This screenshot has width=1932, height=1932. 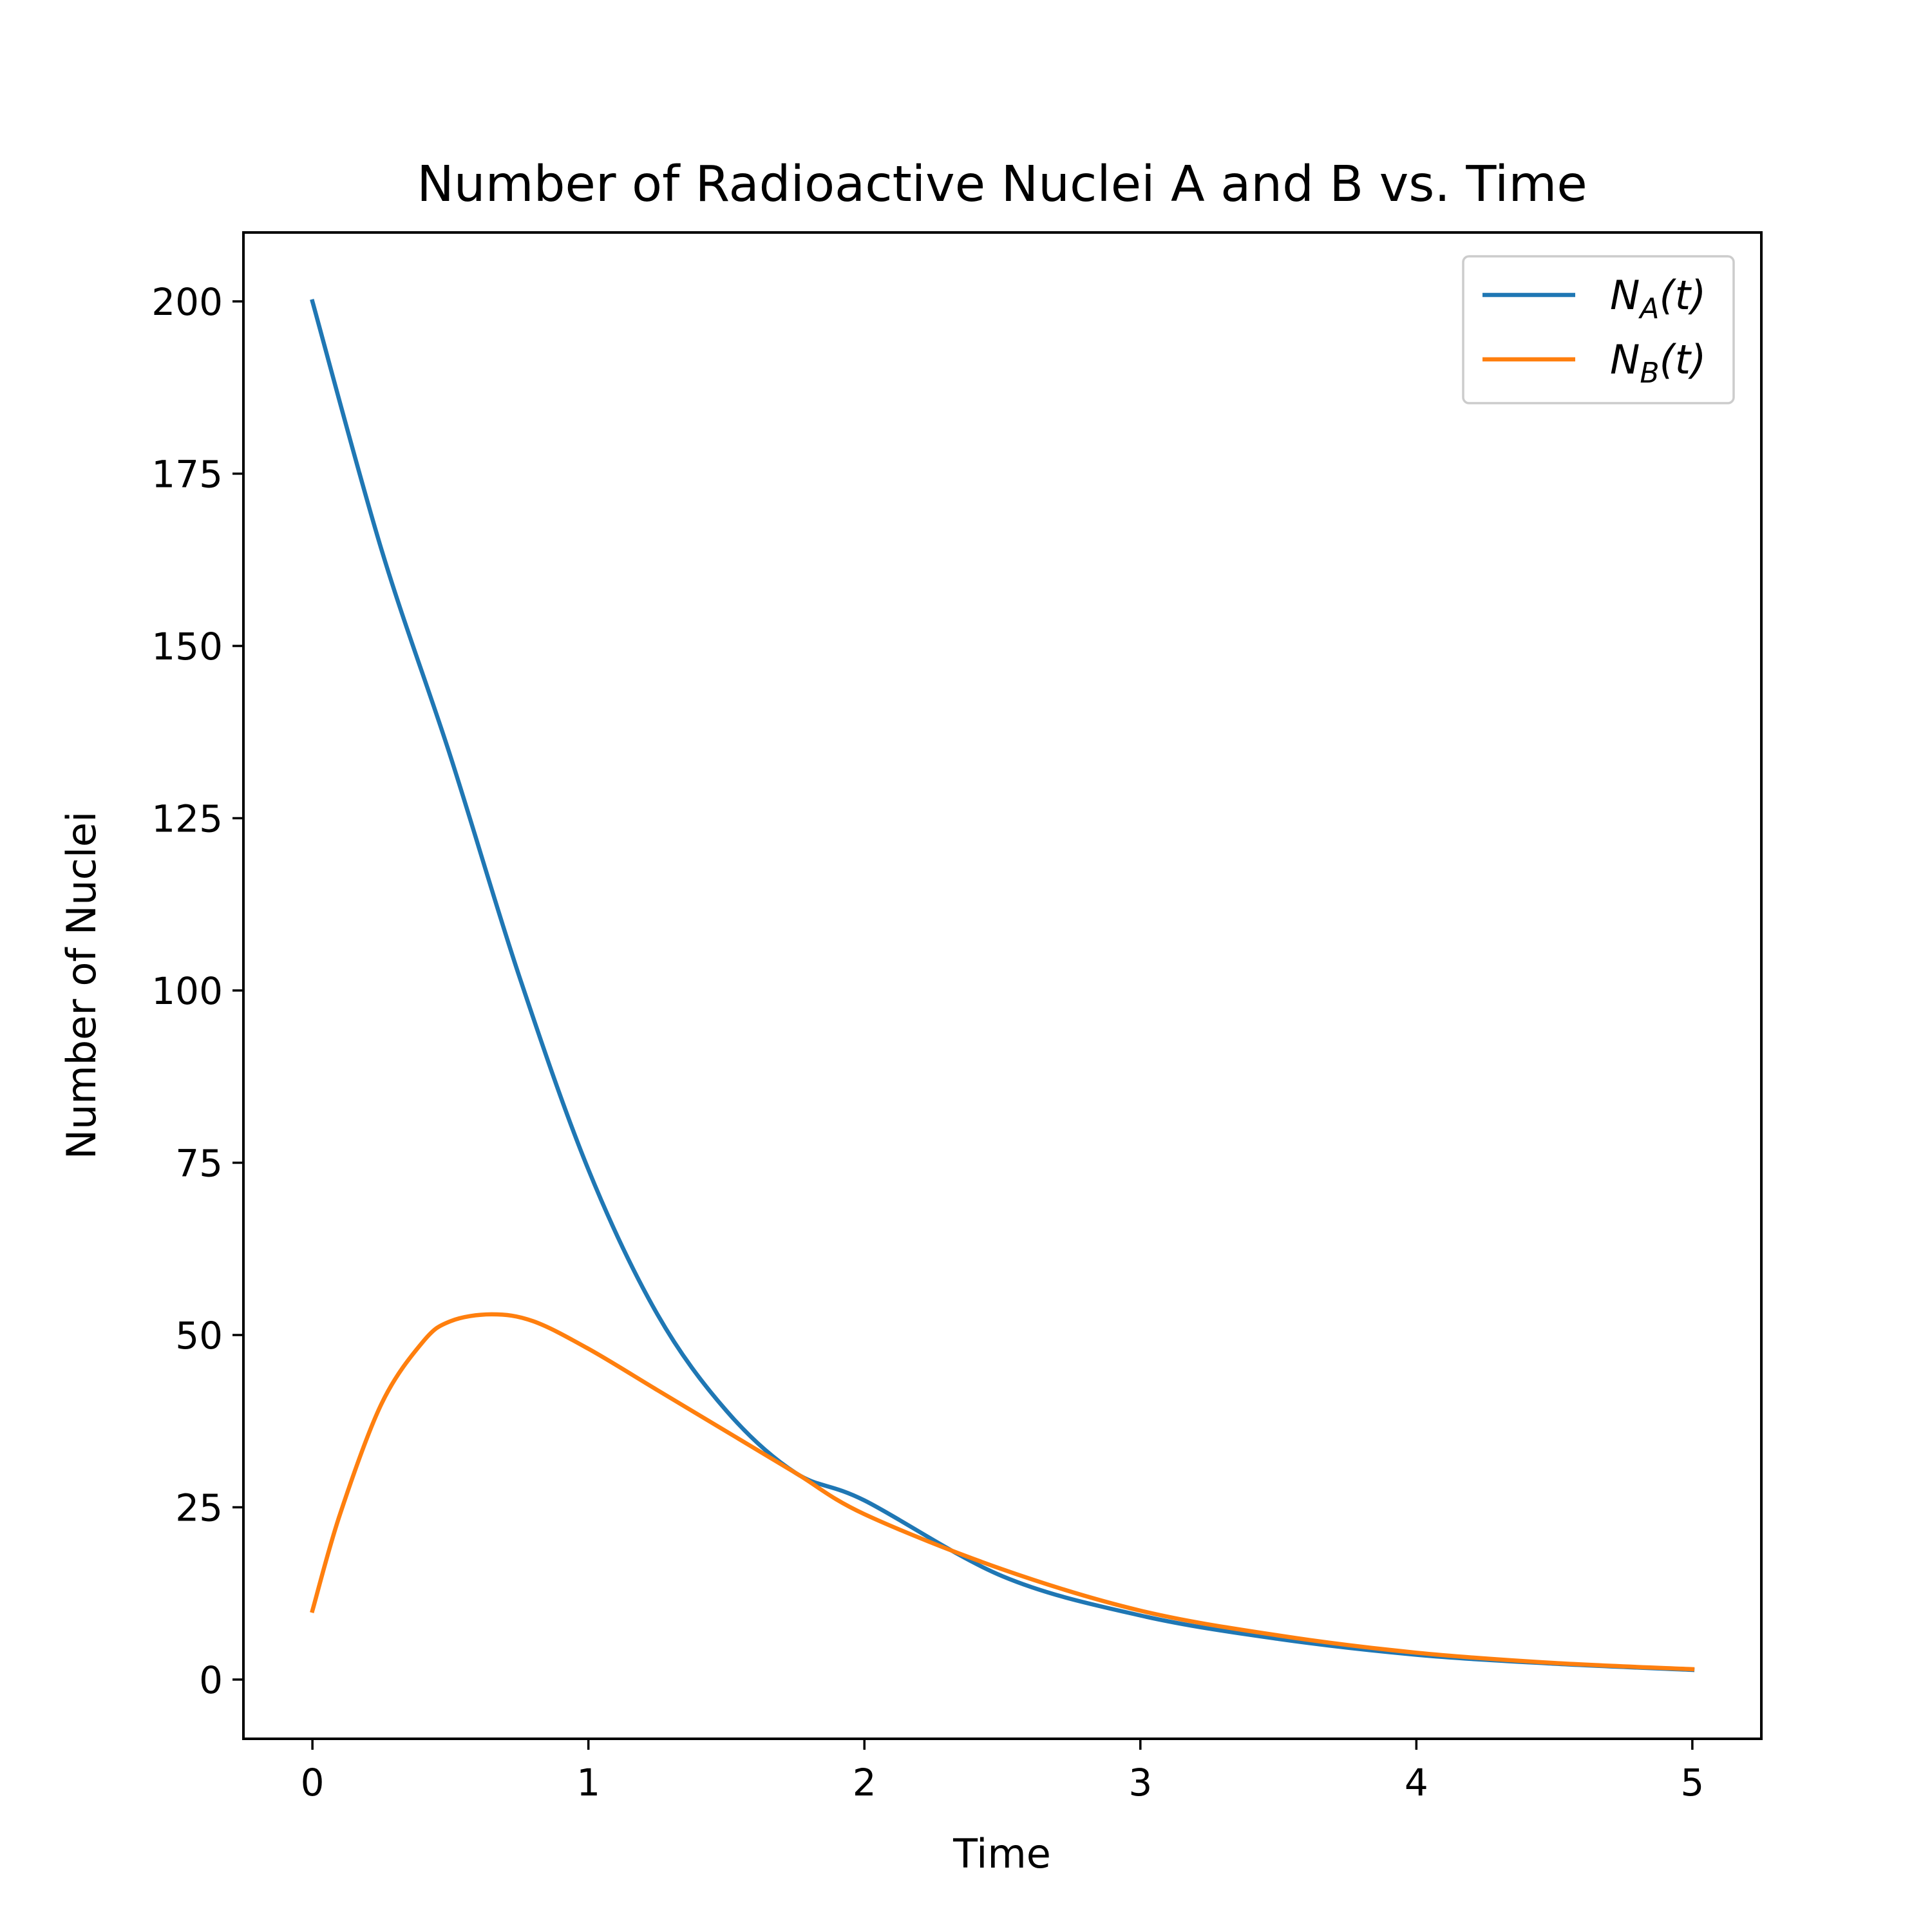 What do you see at coordinates (187, 474) in the screenshot?
I see `y-tick-label: 175` at bounding box center [187, 474].